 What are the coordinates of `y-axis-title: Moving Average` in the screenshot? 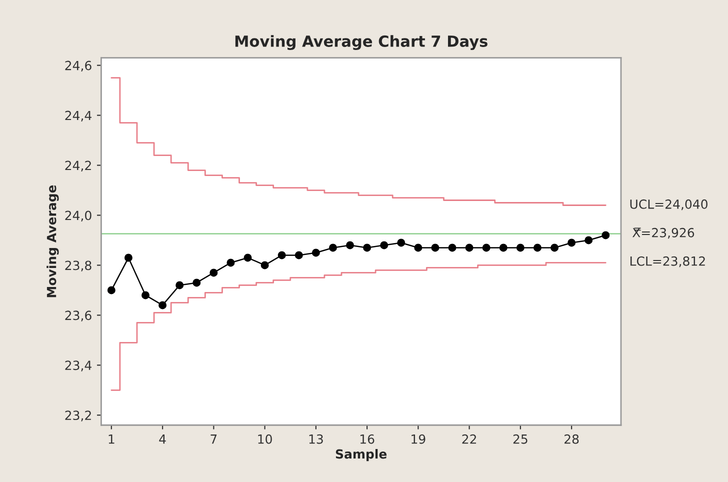 It's located at (52, 241).